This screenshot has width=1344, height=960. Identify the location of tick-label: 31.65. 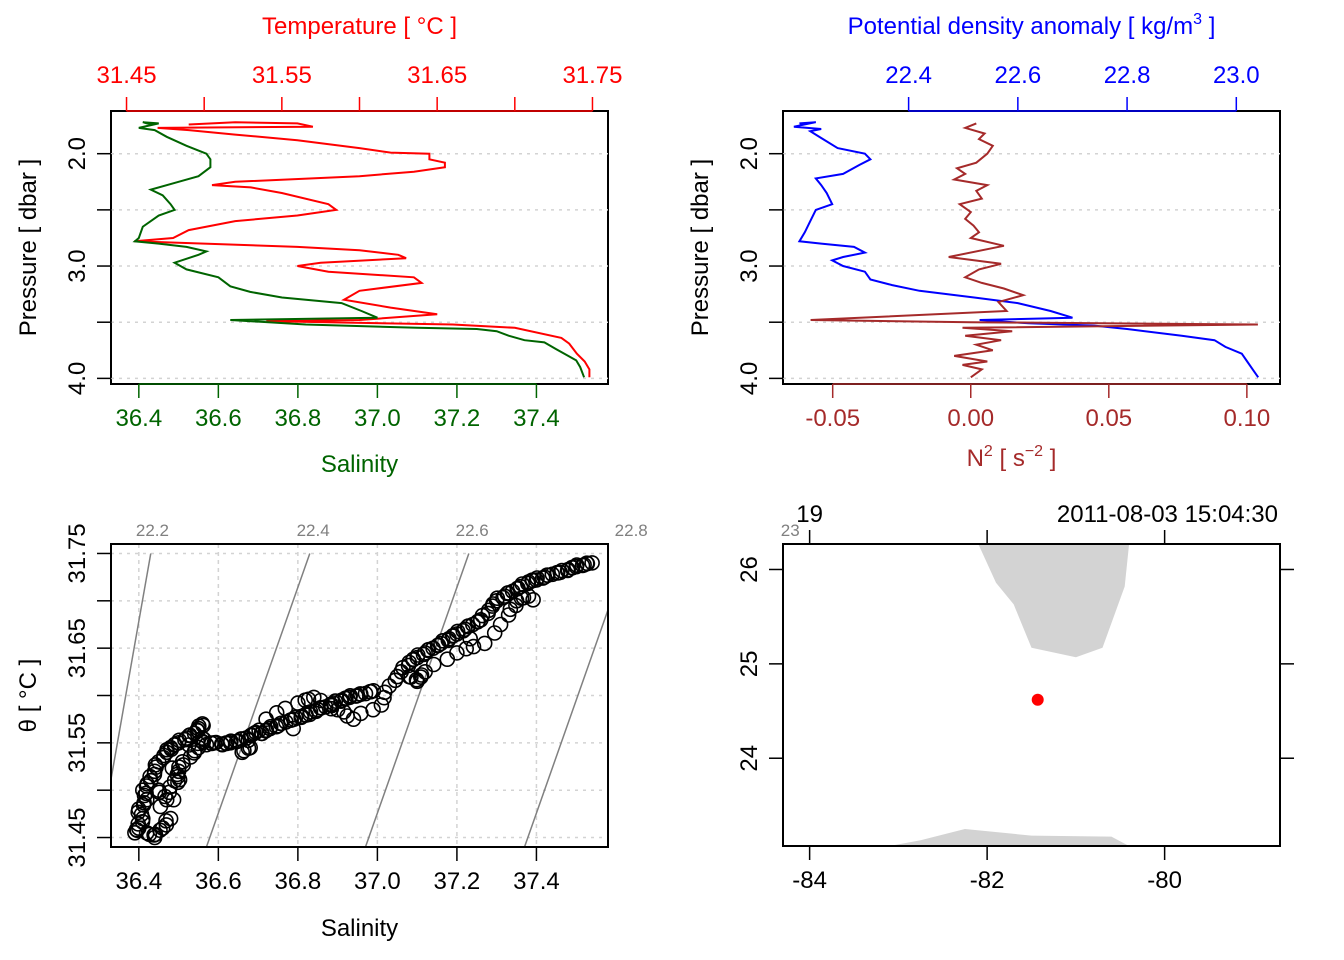
(77, 648).